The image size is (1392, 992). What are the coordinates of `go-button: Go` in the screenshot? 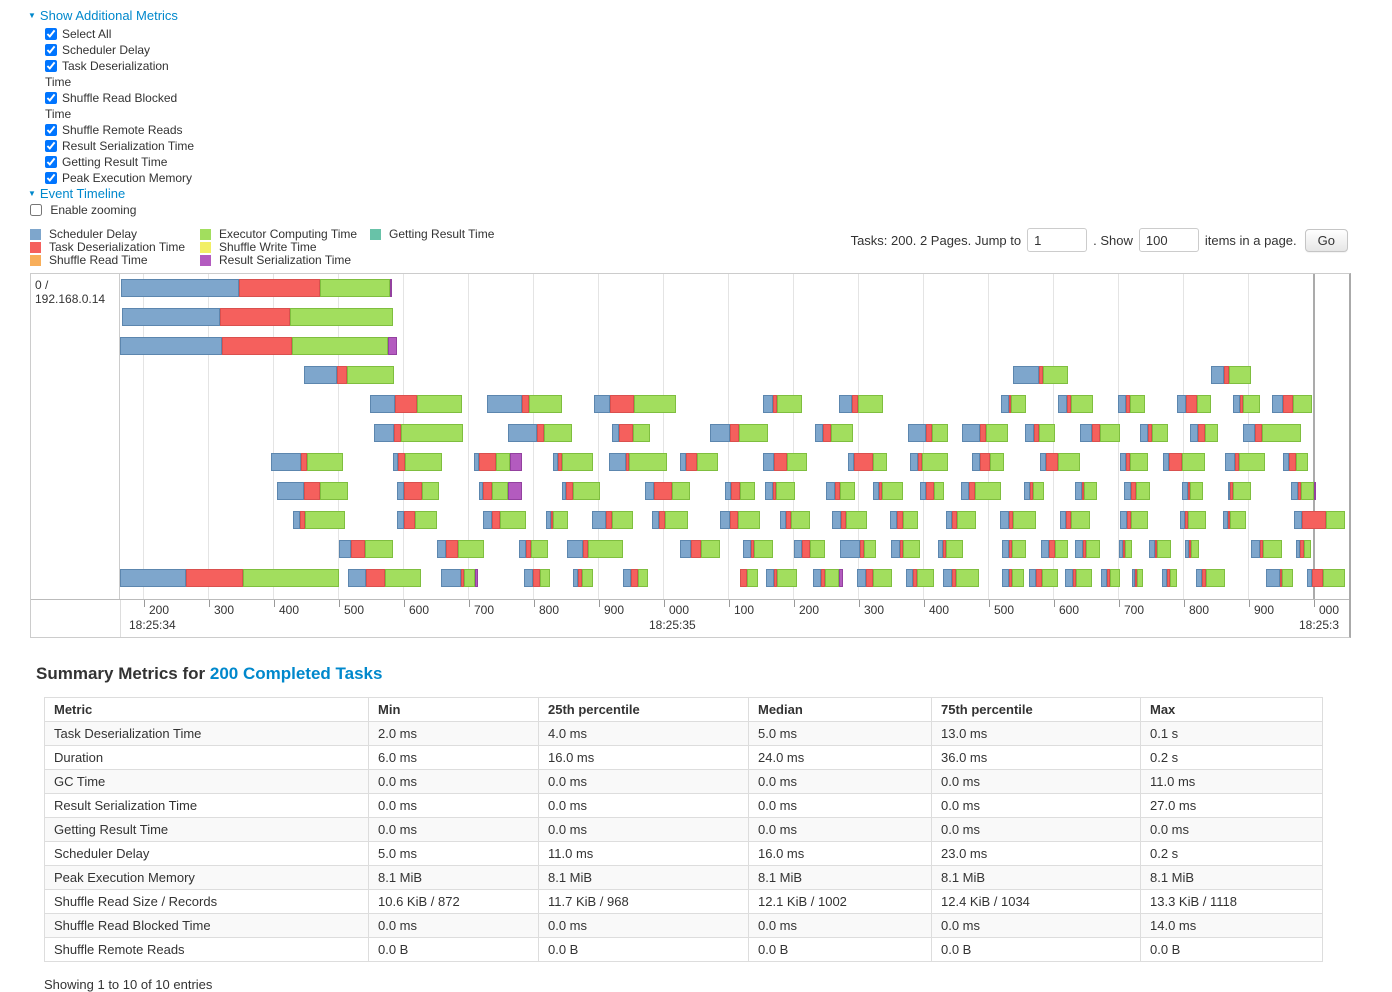 It's located at (1326, 240).